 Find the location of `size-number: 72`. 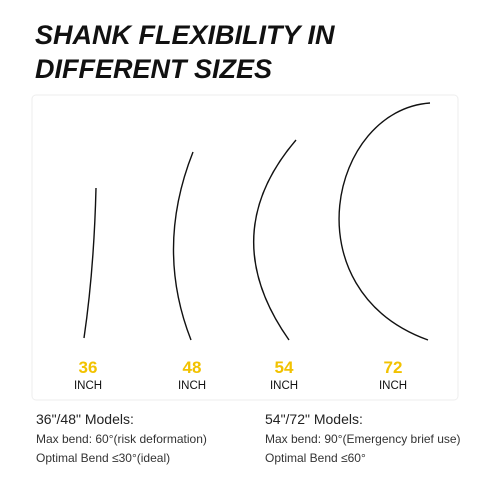

size-number: 72 is located at coordinates (393, 367).